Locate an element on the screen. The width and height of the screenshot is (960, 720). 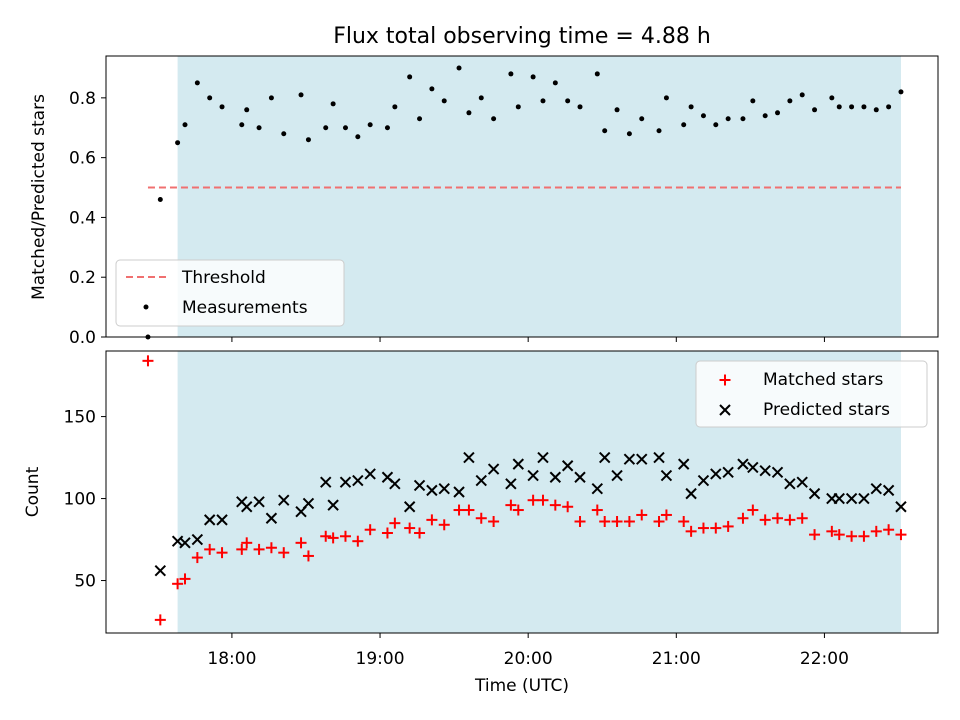
y-tick-label: 0.6 is located at coordinates (82, 159).